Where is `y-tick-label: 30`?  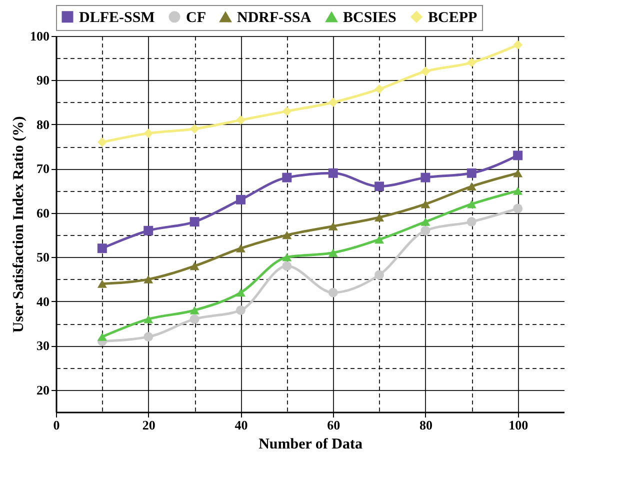 y-tick-label: 30 is located at coordinates (43, 346).